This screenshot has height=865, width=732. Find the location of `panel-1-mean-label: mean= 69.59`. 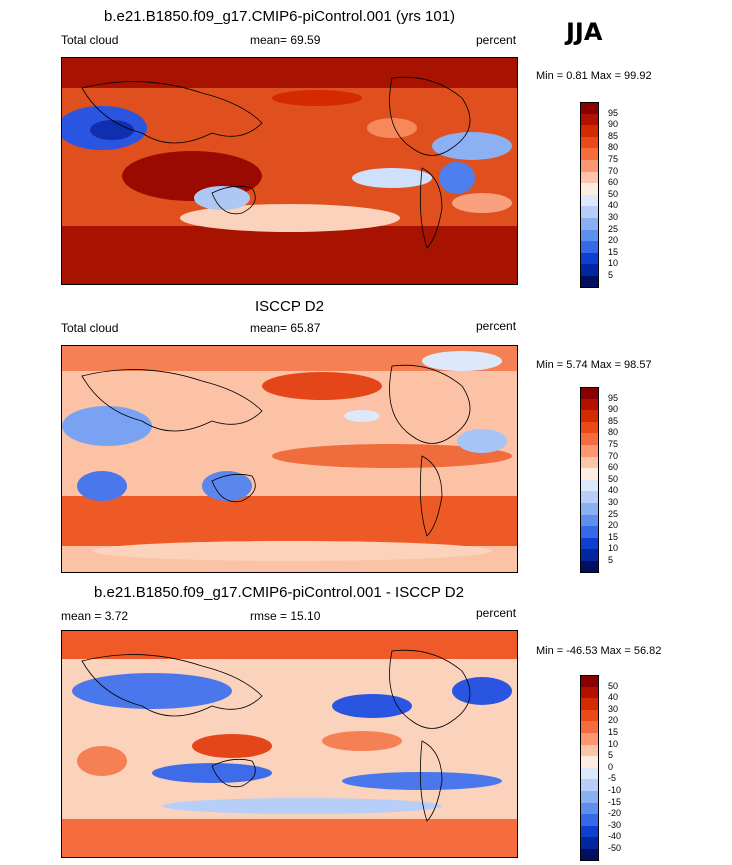

panel-1-mean-label: mean= 69.59 is located at coordinates (285, 40).